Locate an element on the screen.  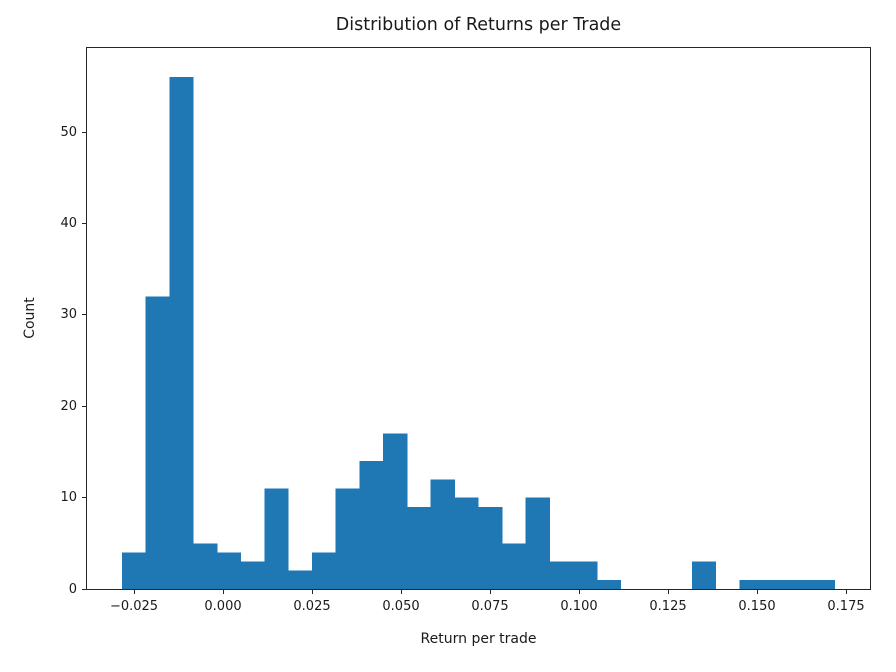
x-tick-label: 0.150 is located at coordinates (757, 606).